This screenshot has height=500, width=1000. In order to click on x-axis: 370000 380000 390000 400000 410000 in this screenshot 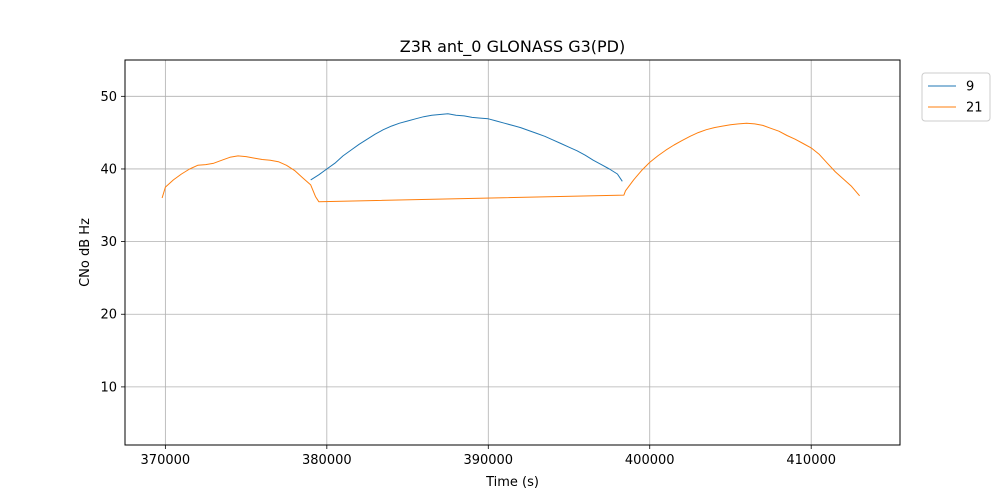, I will do `click(488, 456)`.